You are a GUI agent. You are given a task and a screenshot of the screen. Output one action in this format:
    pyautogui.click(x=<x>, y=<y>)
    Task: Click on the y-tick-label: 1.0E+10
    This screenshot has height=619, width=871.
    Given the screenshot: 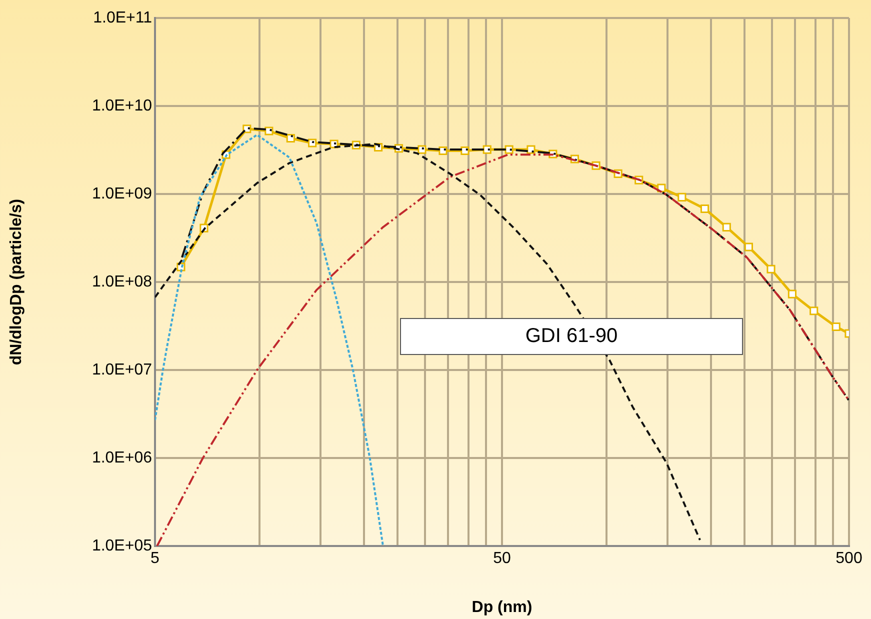 What is the action you would take?
    pyautogui.click(x=122, y=105)
    